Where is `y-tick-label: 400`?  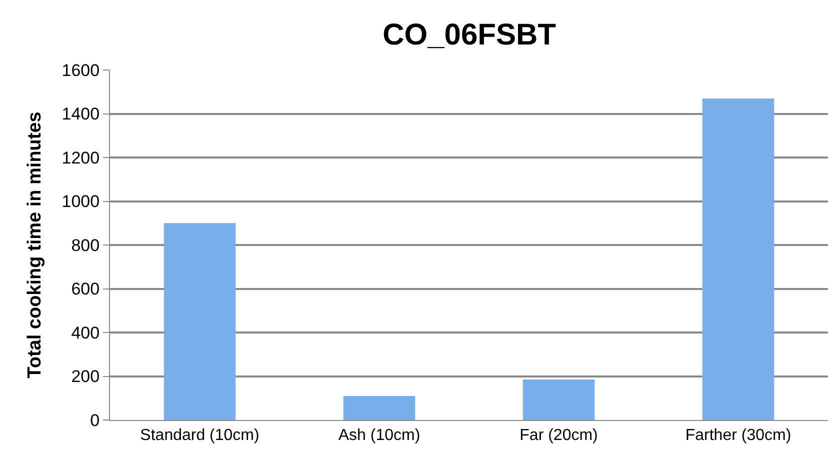 y-tick-label: 400 is located at coordinates (85, 332).